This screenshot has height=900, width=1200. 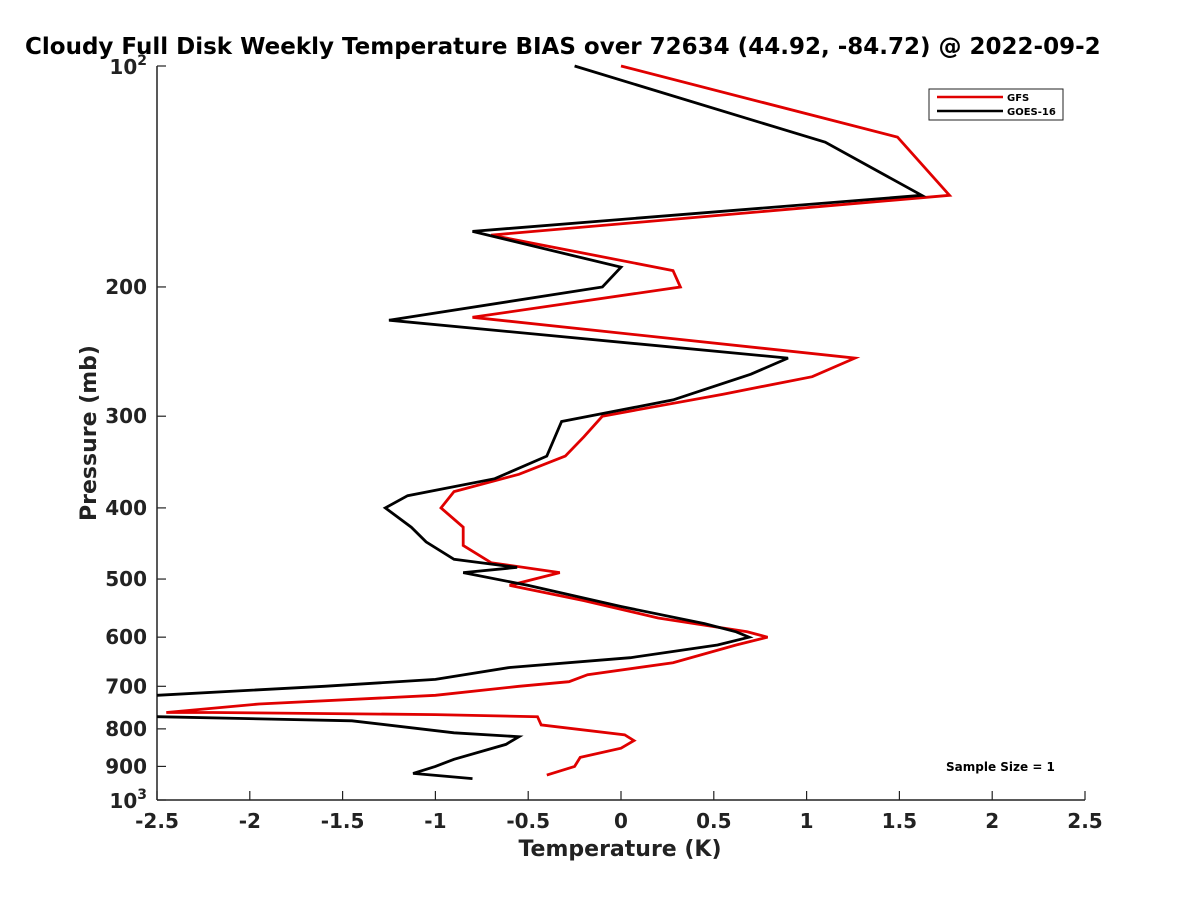 I want to click on y-tick-label: 800, so click(x=126, y=729).